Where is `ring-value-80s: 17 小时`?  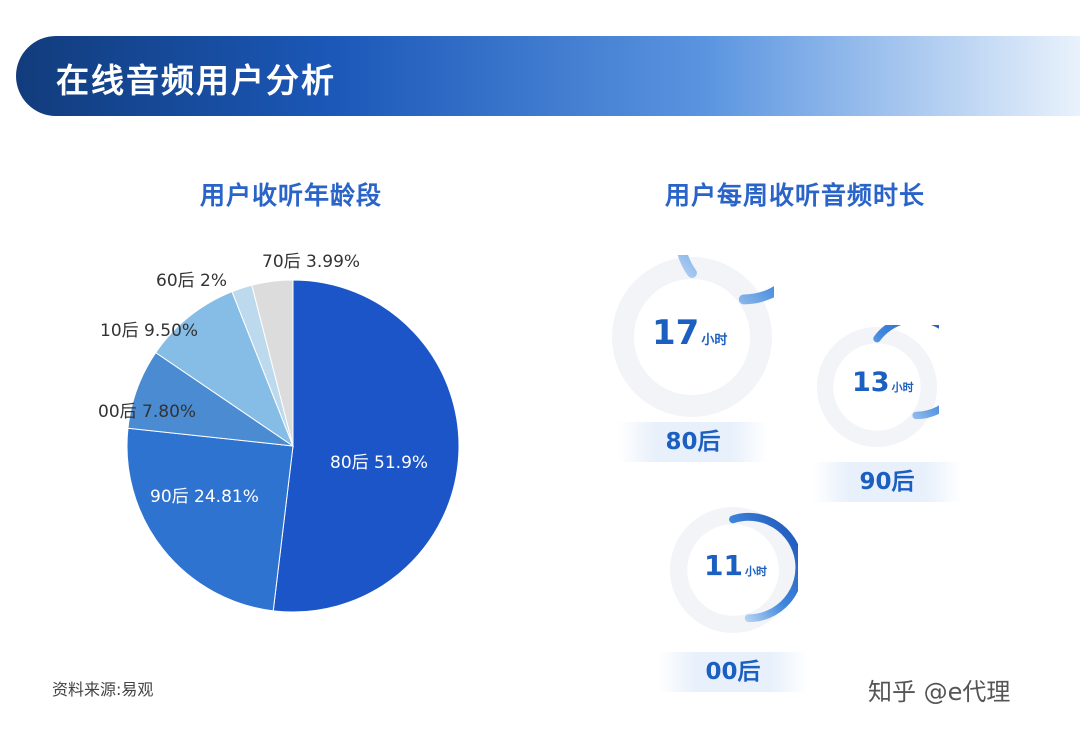
ring-value-80s: 17 小时 is located at coordinates (689, 333).